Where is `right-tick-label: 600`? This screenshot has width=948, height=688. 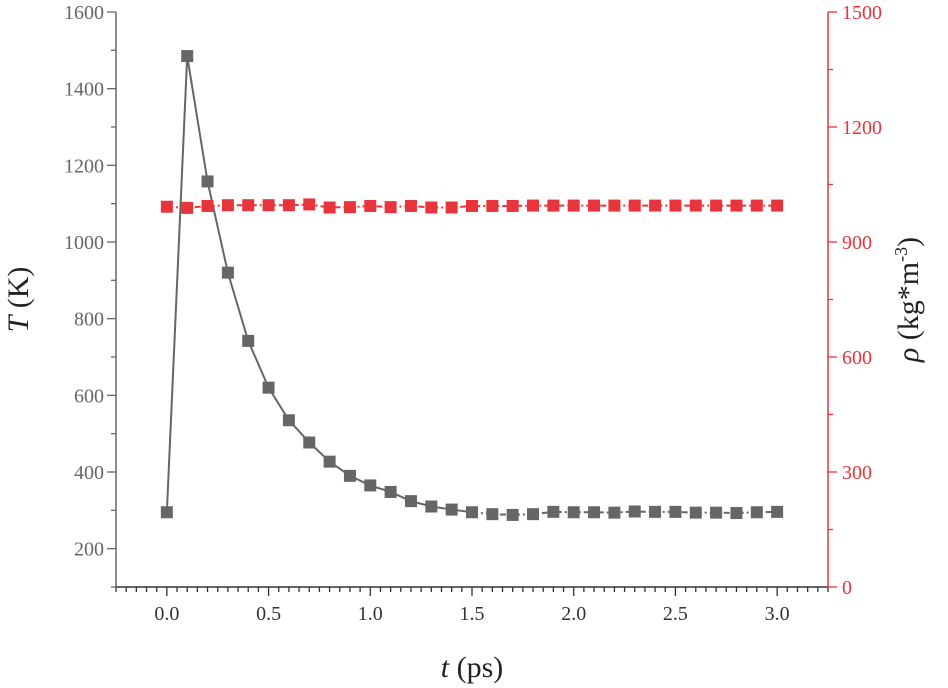
right-tick-label: 600 is located at coordinates (857, 358).